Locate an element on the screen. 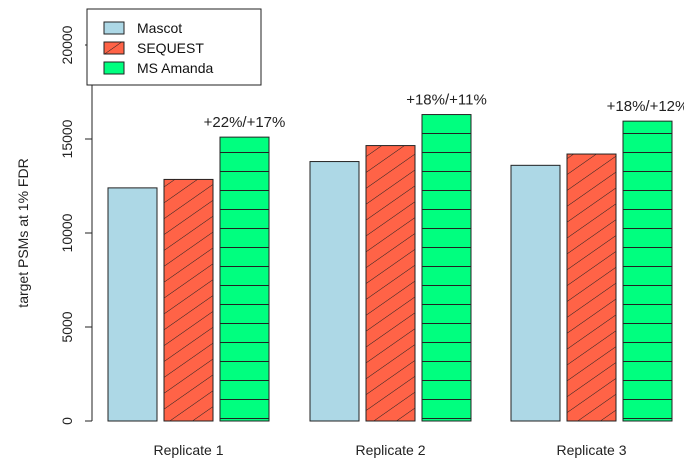  legend-label: SEQUEST is located at coordinates (170, 48).